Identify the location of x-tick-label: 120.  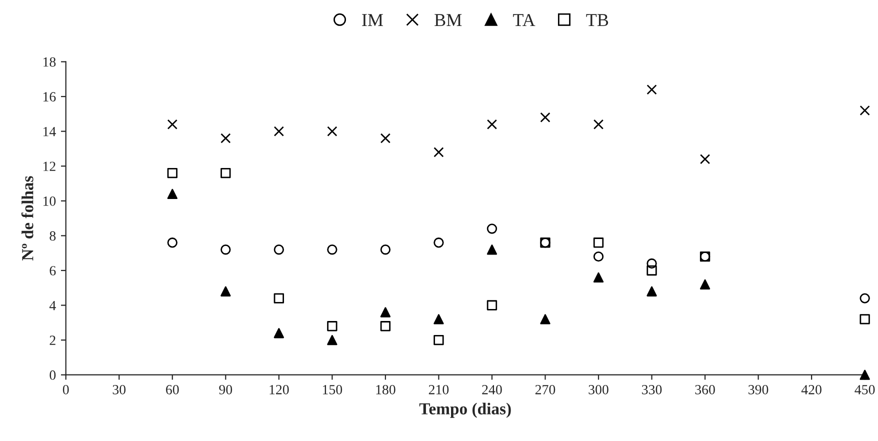
(279, 389).